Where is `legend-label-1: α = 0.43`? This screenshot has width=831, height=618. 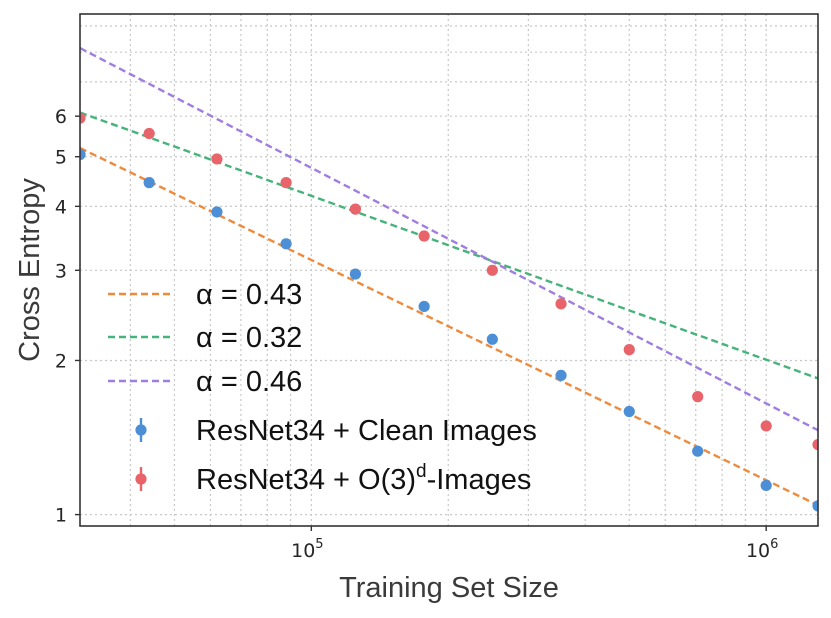 legend-label-1: α = 0.43 is located at coordinates (249, 295).